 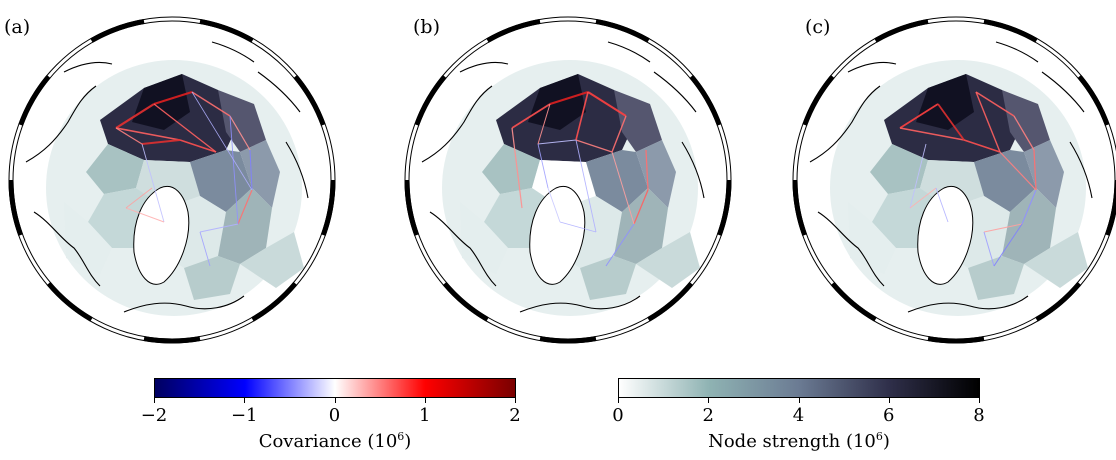 What do you see at coordinates (979, 415) in the screenshot?
I see `node-strength-tick-label: 8` at bounding box center [979, 415].